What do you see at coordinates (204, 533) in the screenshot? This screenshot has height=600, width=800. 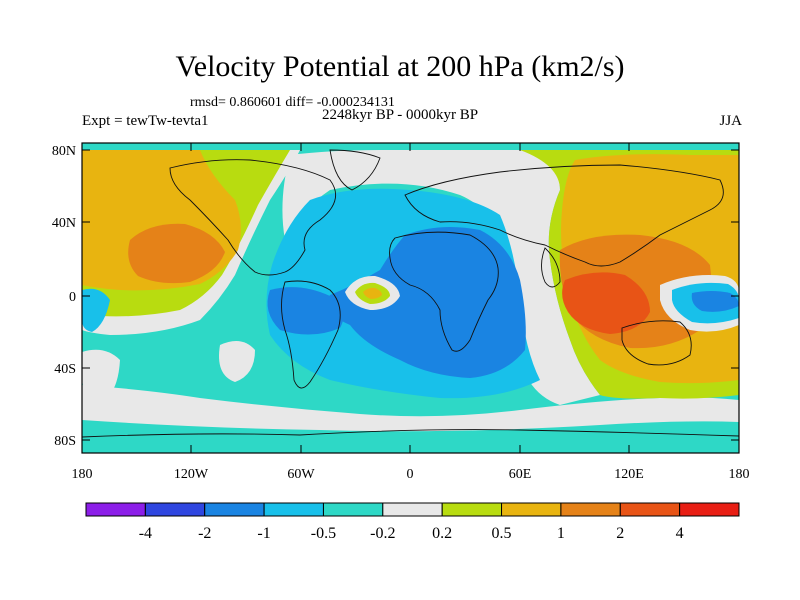 I see `colorbar-label: -2` at bounding box center [204, 533].